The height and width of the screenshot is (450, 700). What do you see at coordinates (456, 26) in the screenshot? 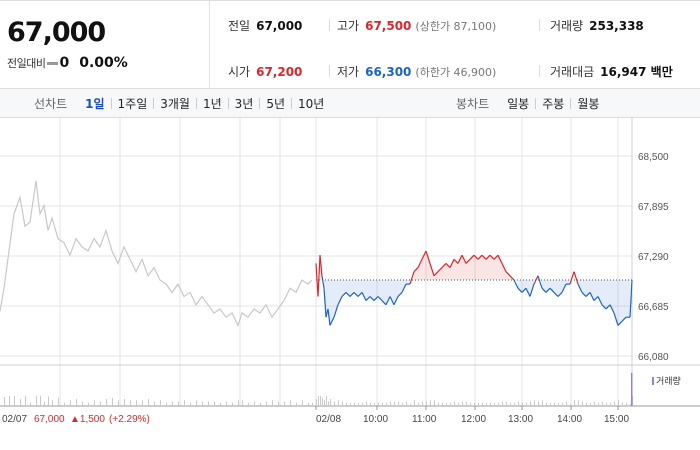
I see `stat-upper-limit: (상한가 87,100)` at bounding box center [456, 26].